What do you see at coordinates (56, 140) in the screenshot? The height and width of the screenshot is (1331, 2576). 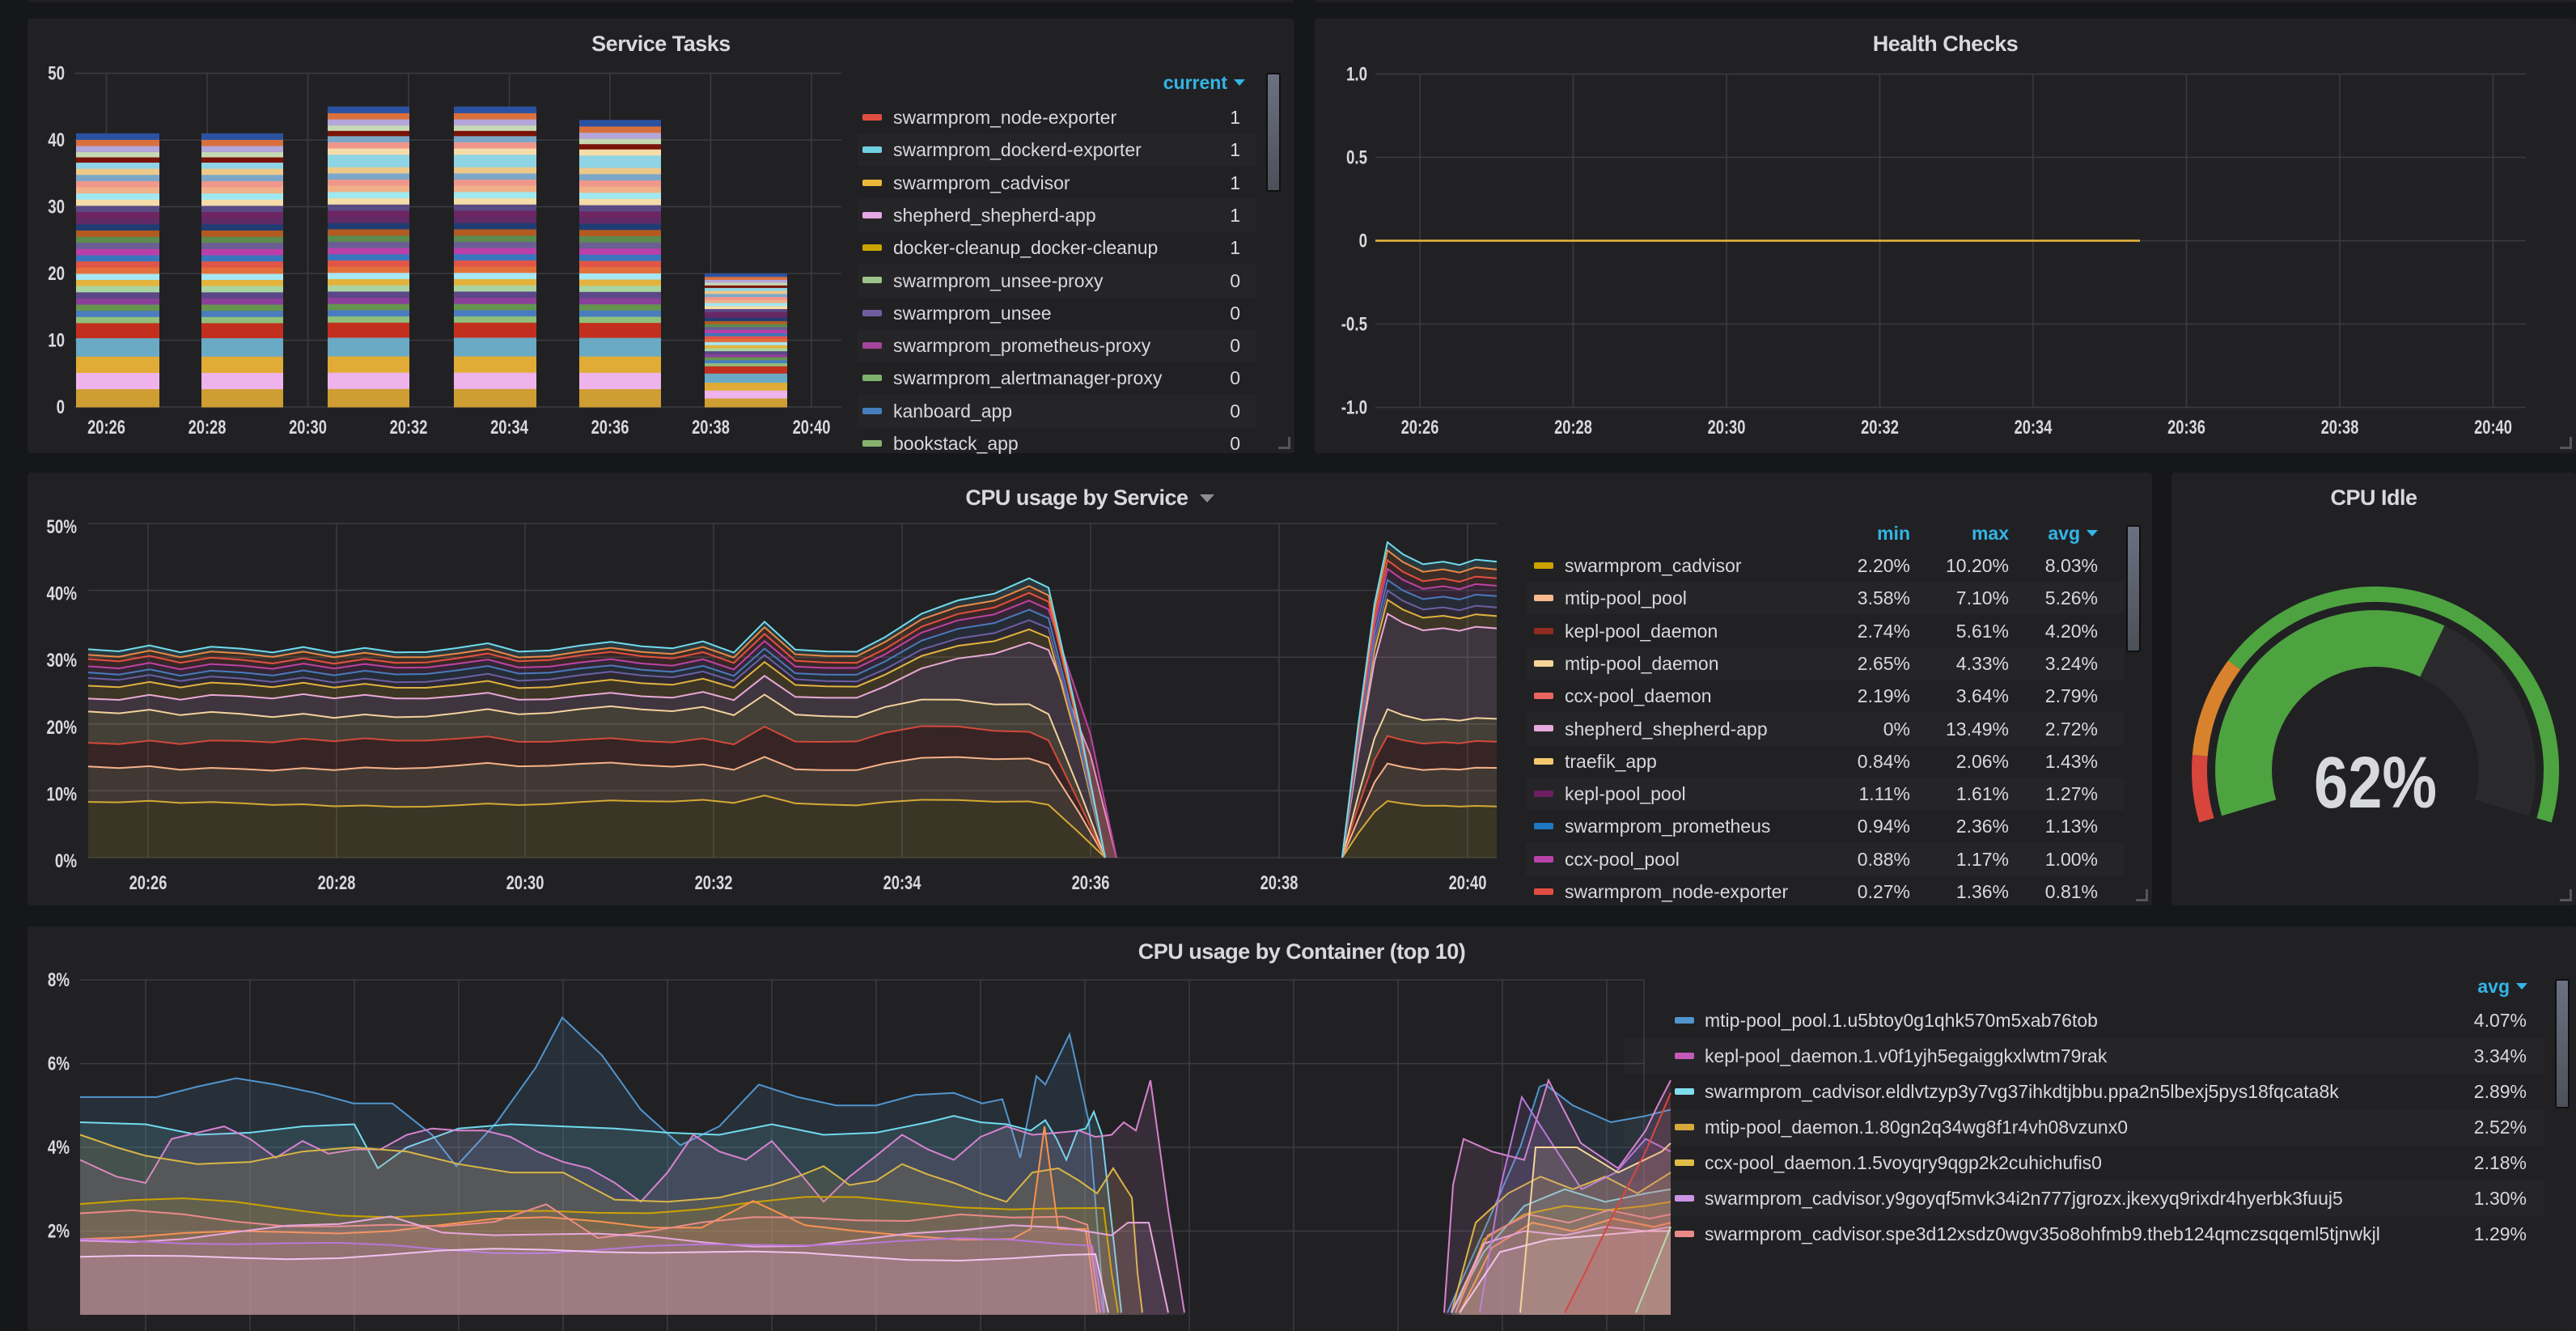 I see `svg-text: 40` at bounding box center [56, 140].